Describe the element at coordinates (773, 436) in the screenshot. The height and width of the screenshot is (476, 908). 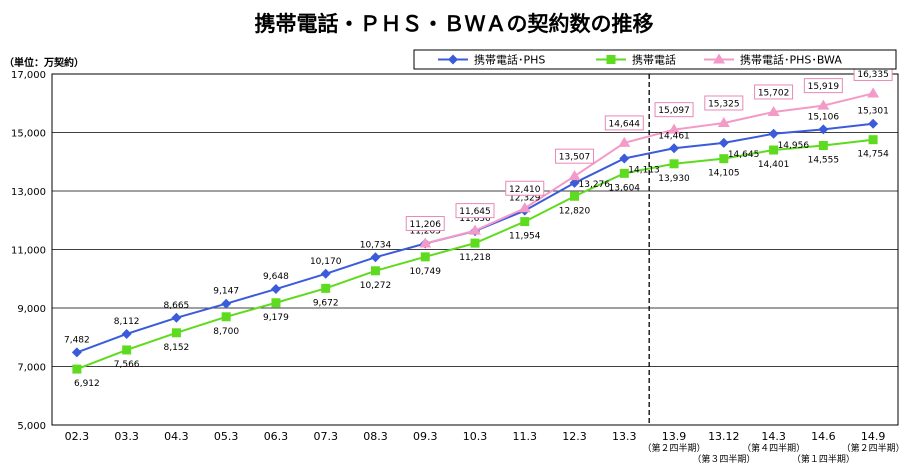
I see `x-tick-label: 14.3` at that location.